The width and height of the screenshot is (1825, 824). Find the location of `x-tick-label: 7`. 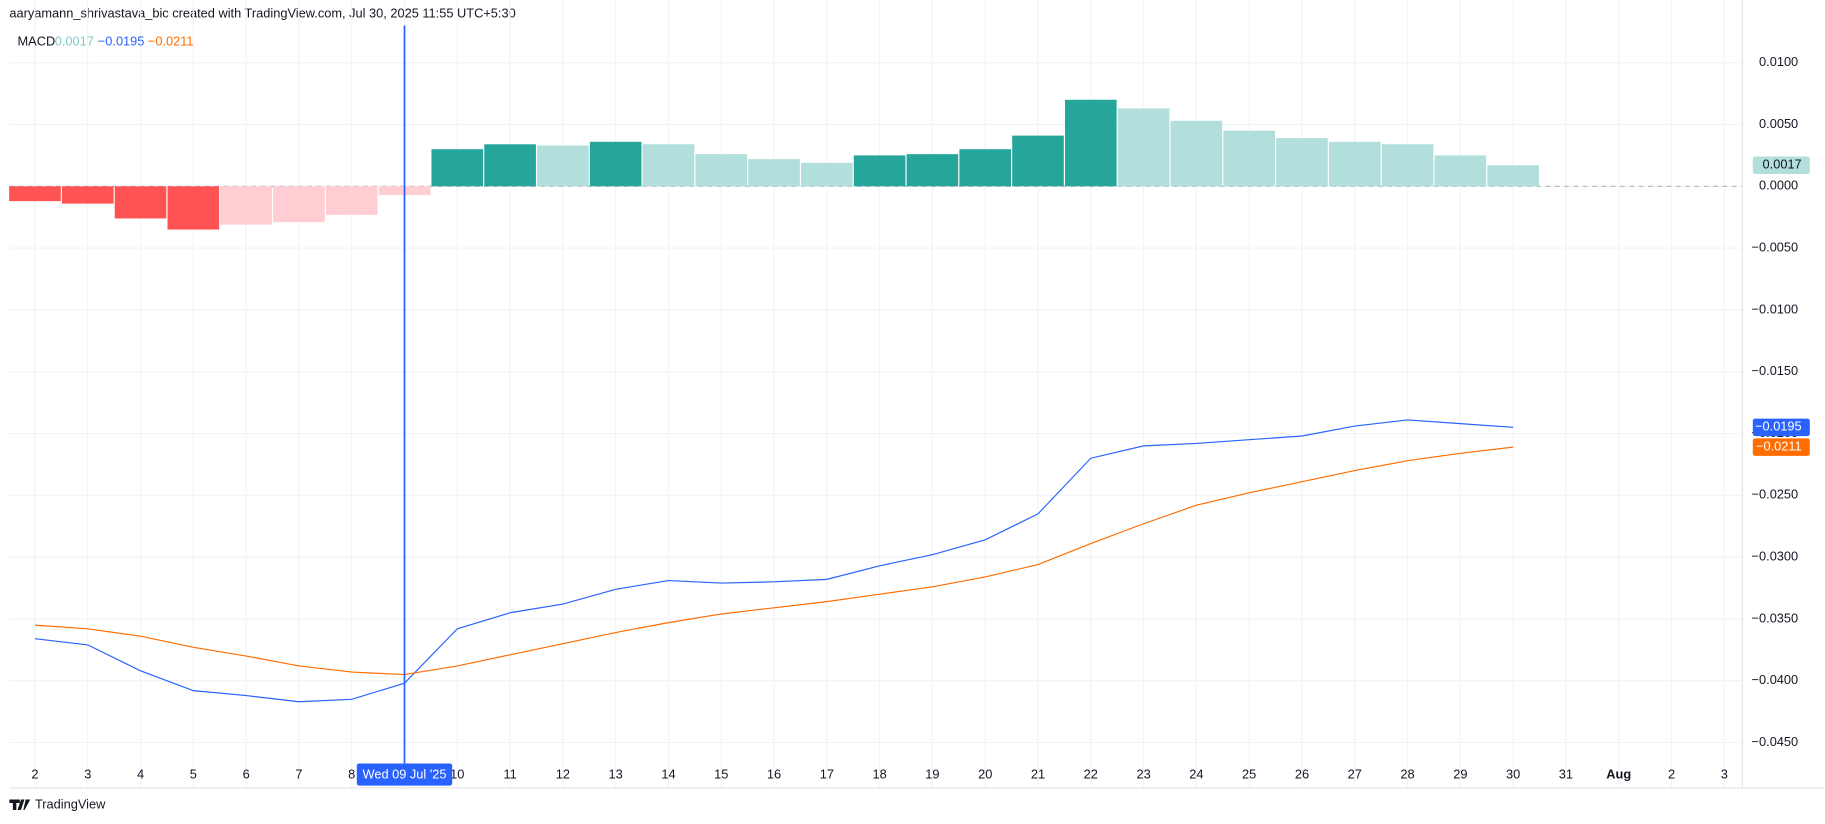

x-tick-label: 7 is located at coordinates (298, 773).